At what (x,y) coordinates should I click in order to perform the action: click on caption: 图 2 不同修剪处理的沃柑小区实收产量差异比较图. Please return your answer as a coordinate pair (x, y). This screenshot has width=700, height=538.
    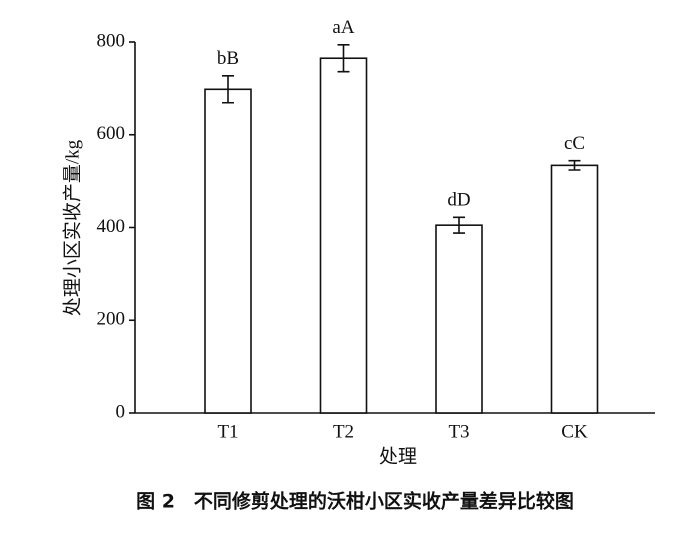
    Looking at the image, I should click on (355, 501).